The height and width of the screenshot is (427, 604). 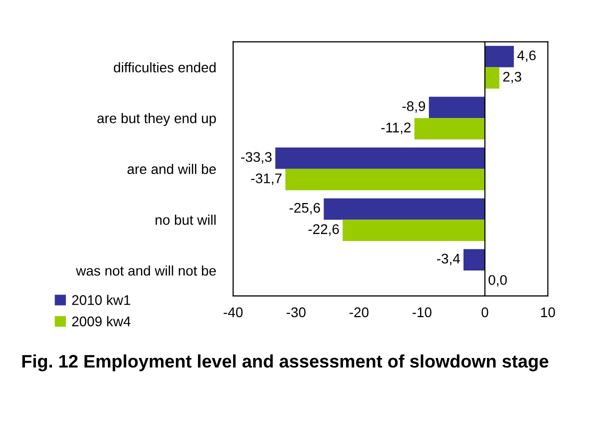 What do you see at coordinates (146, 270) in the screenshot?
I see `y-tick-label: was not and will not be` at bounding box center [146, 270].